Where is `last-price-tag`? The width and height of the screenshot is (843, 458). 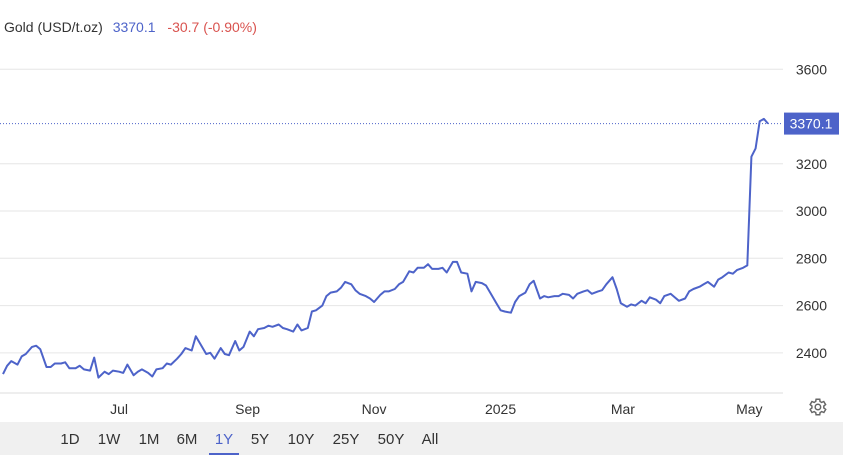
last-price-tag is located at coordinates (811, 123).